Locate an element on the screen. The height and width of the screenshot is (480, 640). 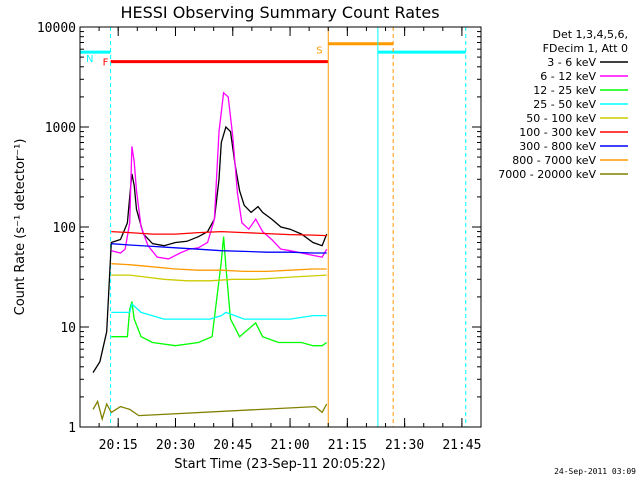
legend-label: 12 - 25 keV is located at coordinates (564, 90).